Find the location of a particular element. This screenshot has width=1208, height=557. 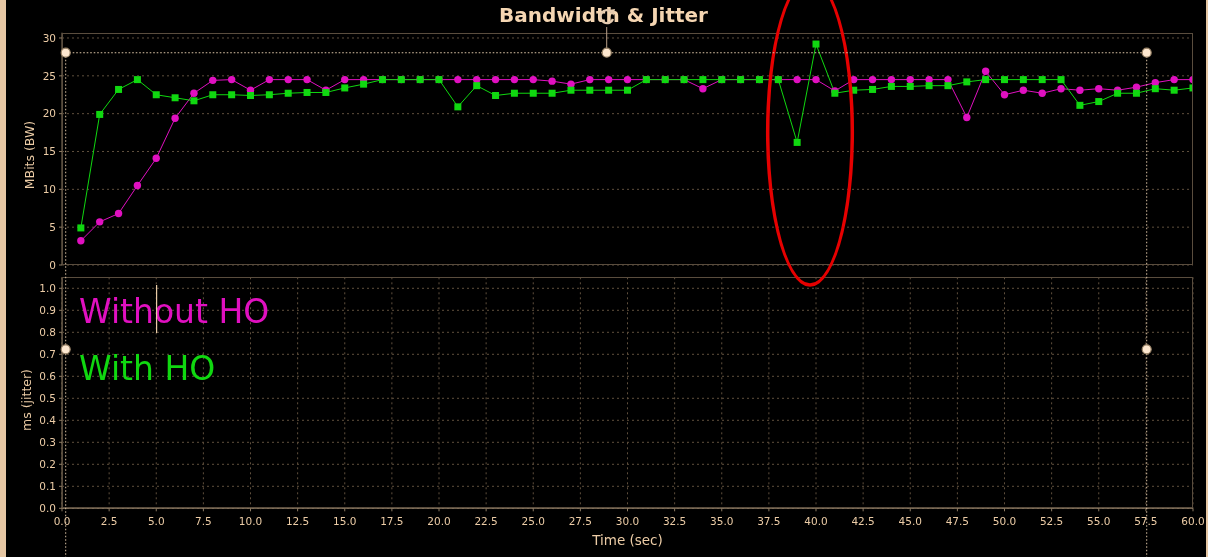

y-tick-label: 0.2 is located at coordinates (47, 464).